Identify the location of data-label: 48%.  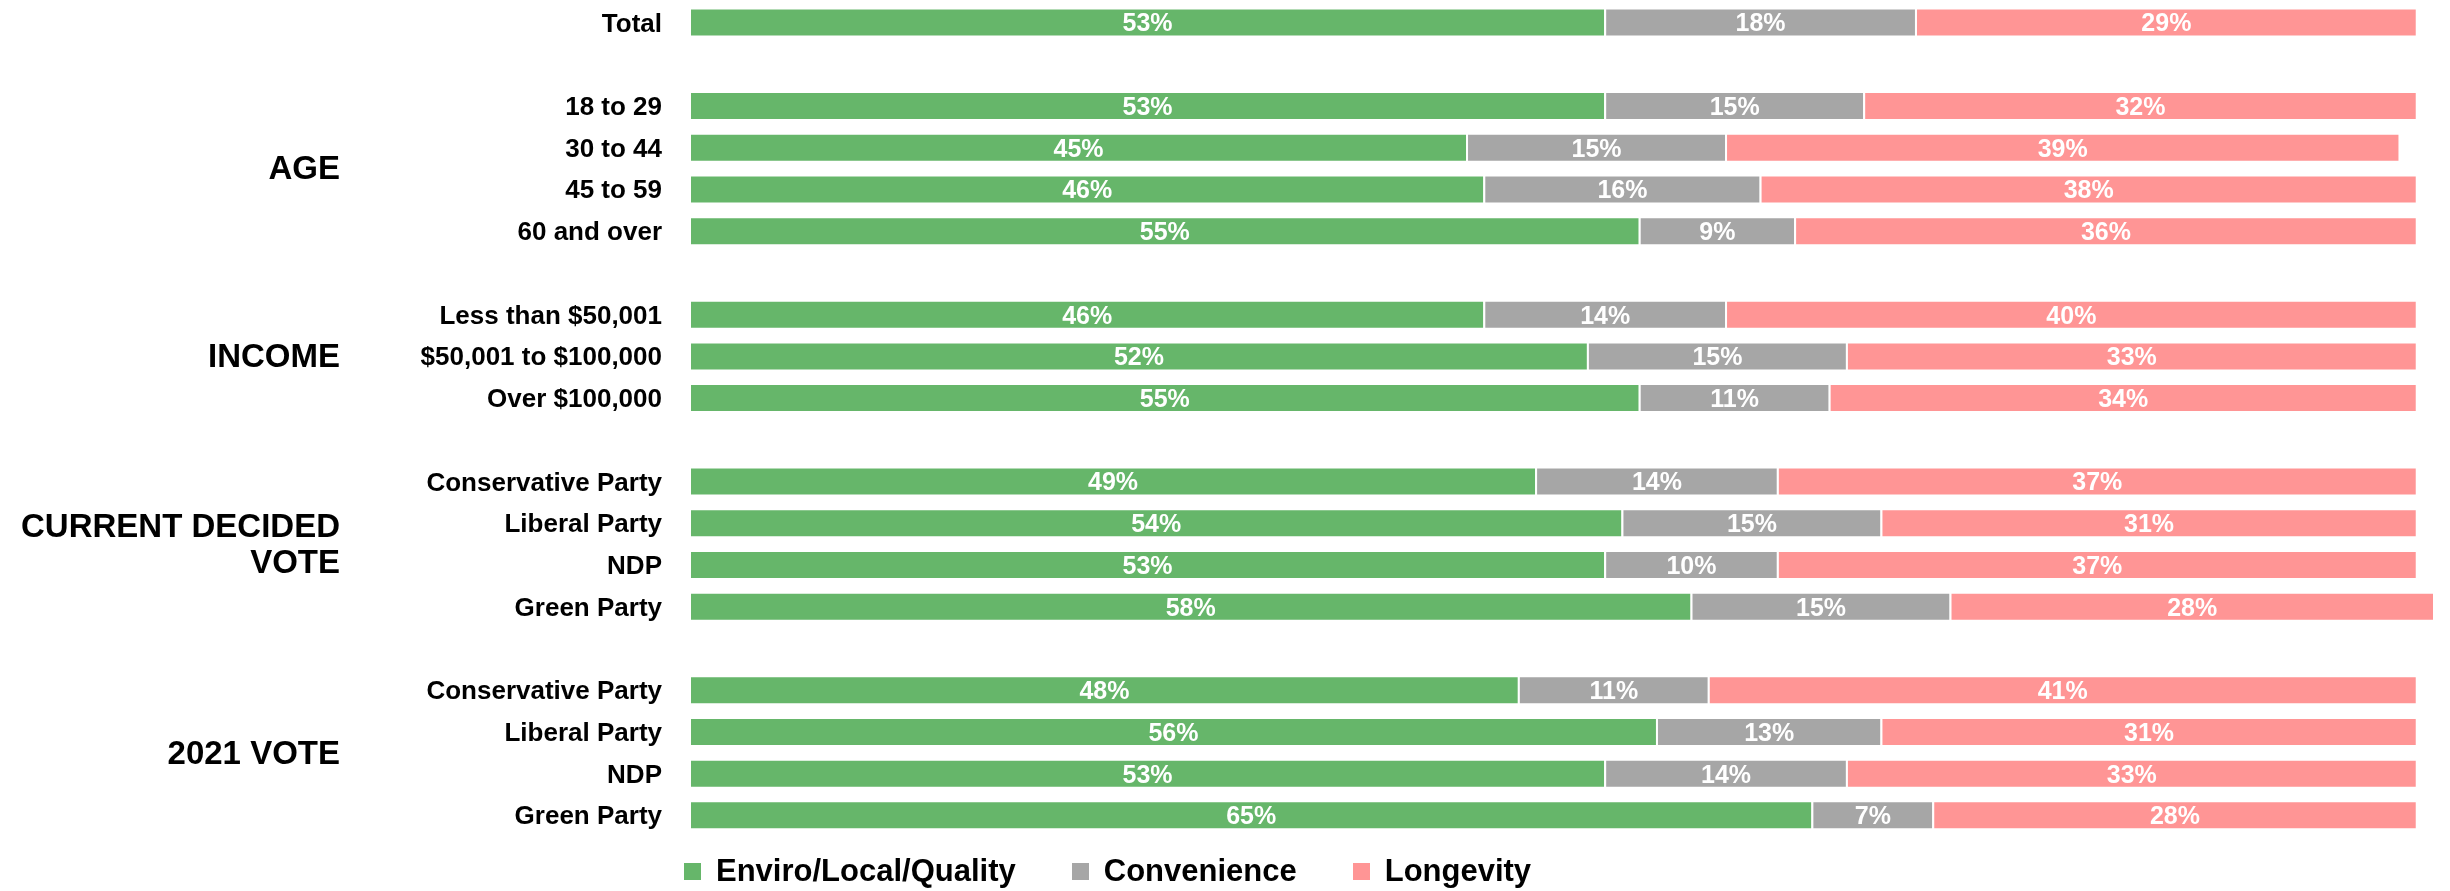
(1104, 690).